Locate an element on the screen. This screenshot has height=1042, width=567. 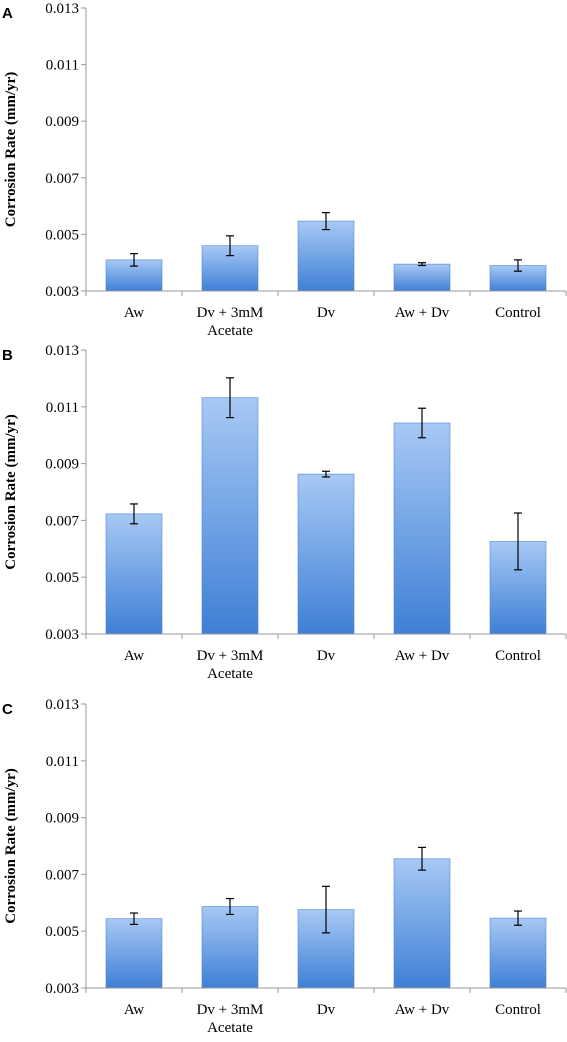
panel-label: A is located at coordinates (7, 13).